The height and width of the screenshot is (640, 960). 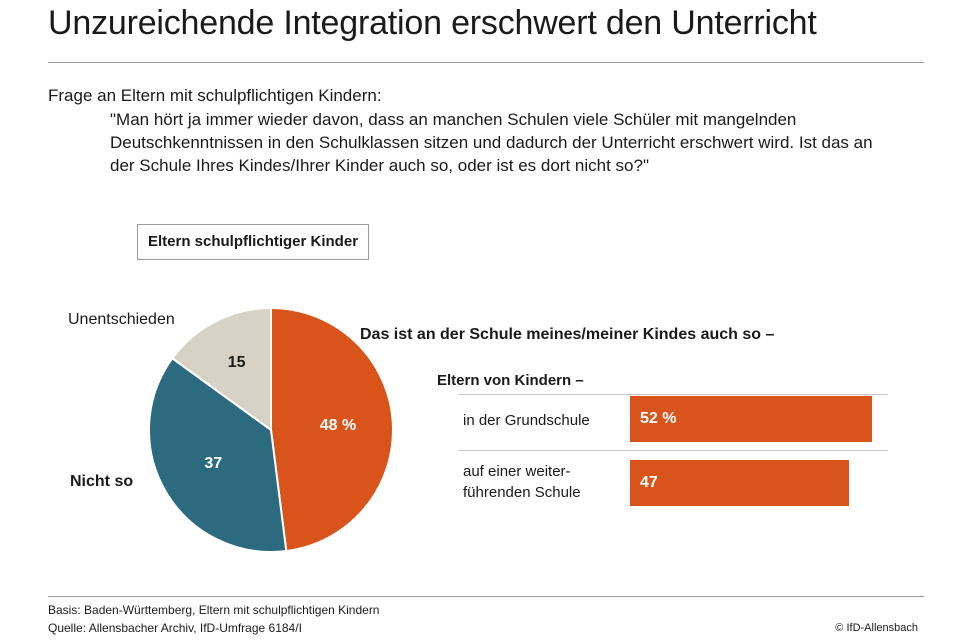 What do you see at coordinates (673, 394) in the screenshot?
I see `bar-divider-top` at bounding box center [673, 394].